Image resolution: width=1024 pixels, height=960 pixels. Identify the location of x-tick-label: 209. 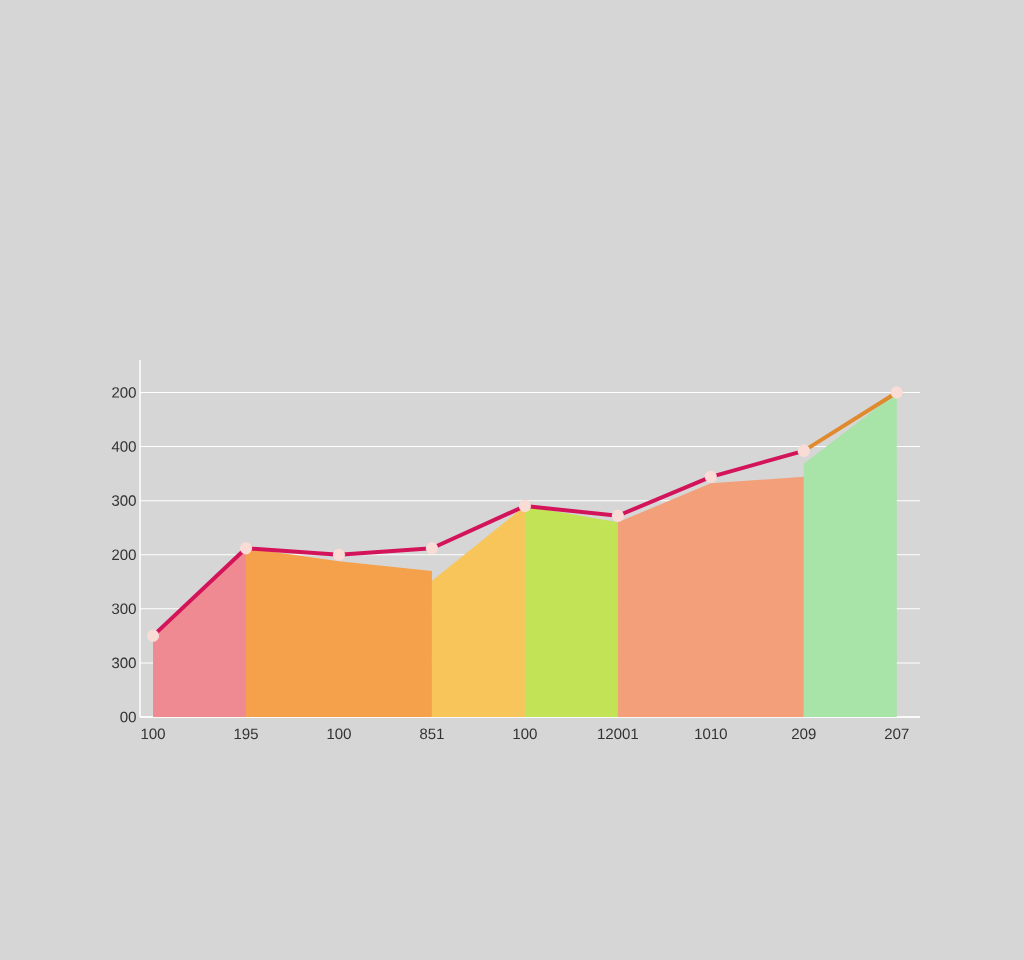
(804, 734).